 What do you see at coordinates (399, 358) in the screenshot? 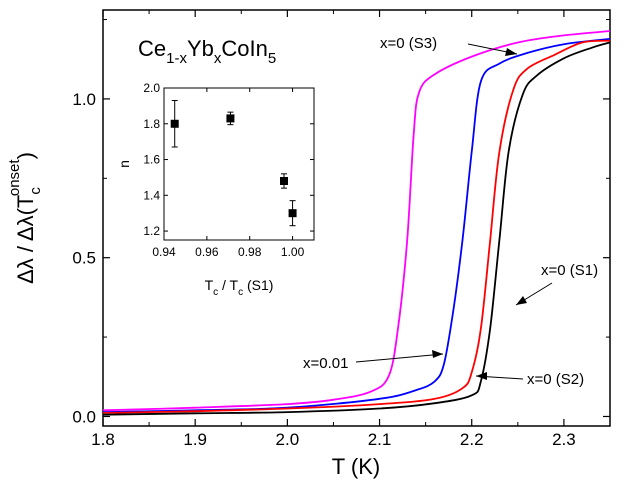
I see `arrow-x001` at bounding box center [399, 358].